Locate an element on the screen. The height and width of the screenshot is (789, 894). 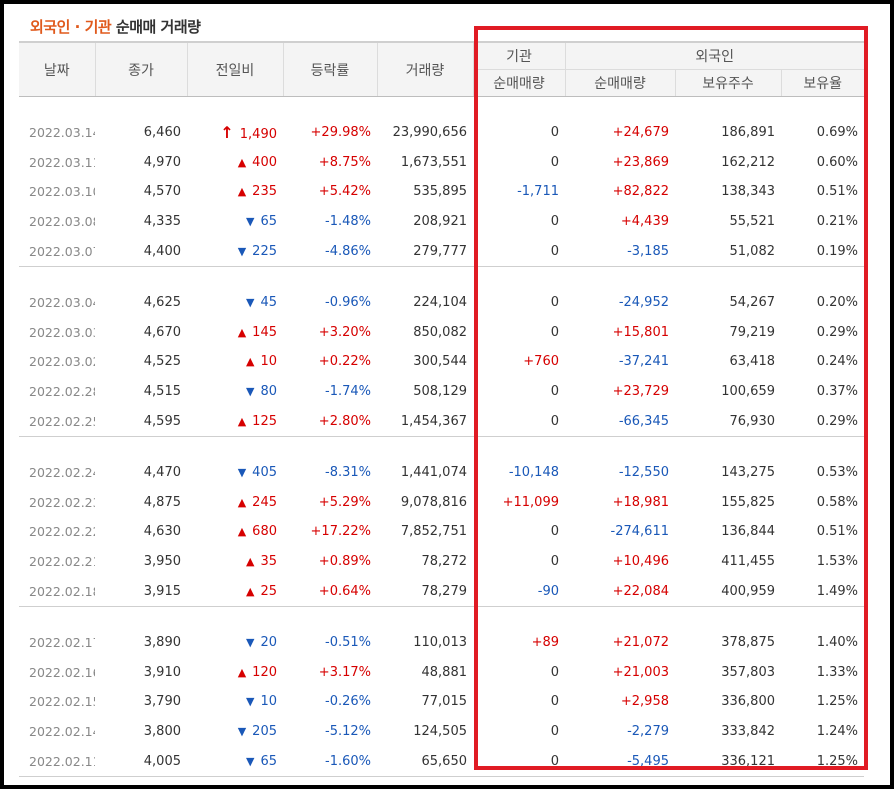
cell-foreign-hold: 76,930 is located at coordinates (728, 421).